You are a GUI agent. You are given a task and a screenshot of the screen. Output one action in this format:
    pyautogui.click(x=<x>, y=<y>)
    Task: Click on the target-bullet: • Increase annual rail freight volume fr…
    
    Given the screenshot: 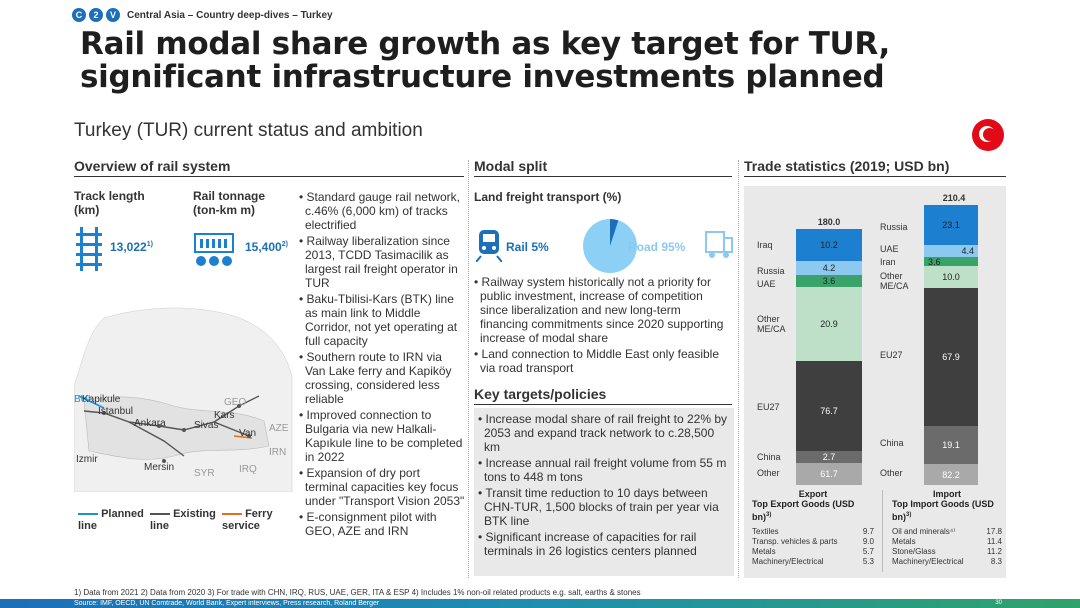 What is the action you would take?
    pyautogui.click(x=602, y=470)
    